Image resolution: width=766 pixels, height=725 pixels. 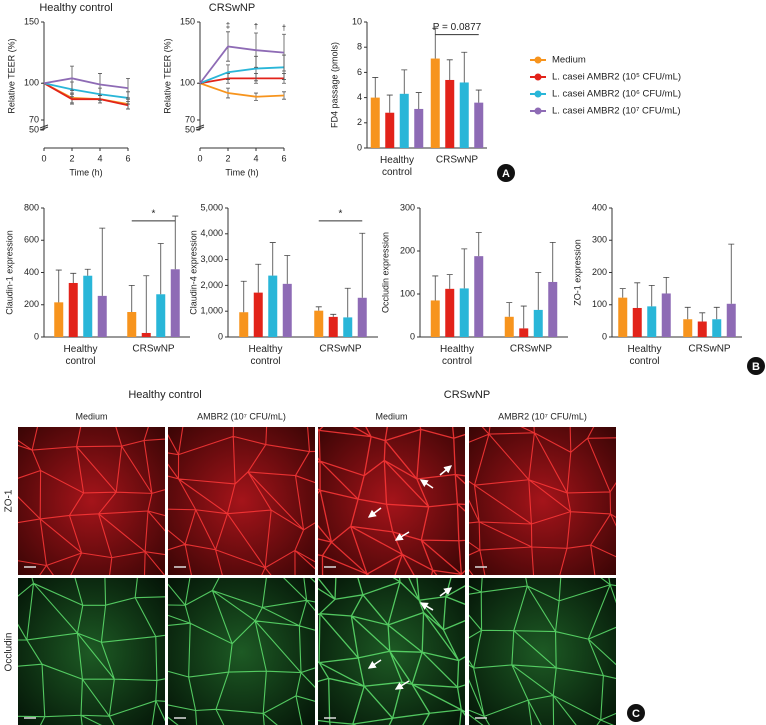 What do you see at coordinates (75, 8) in the screenshot?
I see `chart-title: Healthy control` at bounding box center [75, 8].